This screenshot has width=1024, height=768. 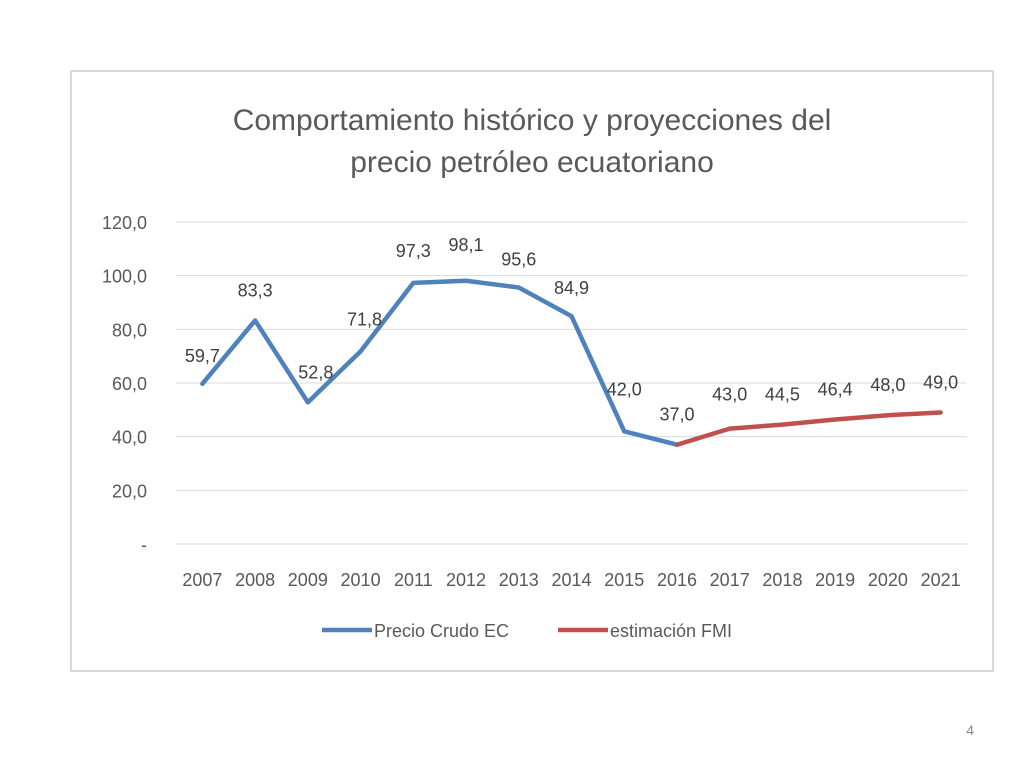 I want to click on y-tick-label: 40,0, so click(x=129, y=438).